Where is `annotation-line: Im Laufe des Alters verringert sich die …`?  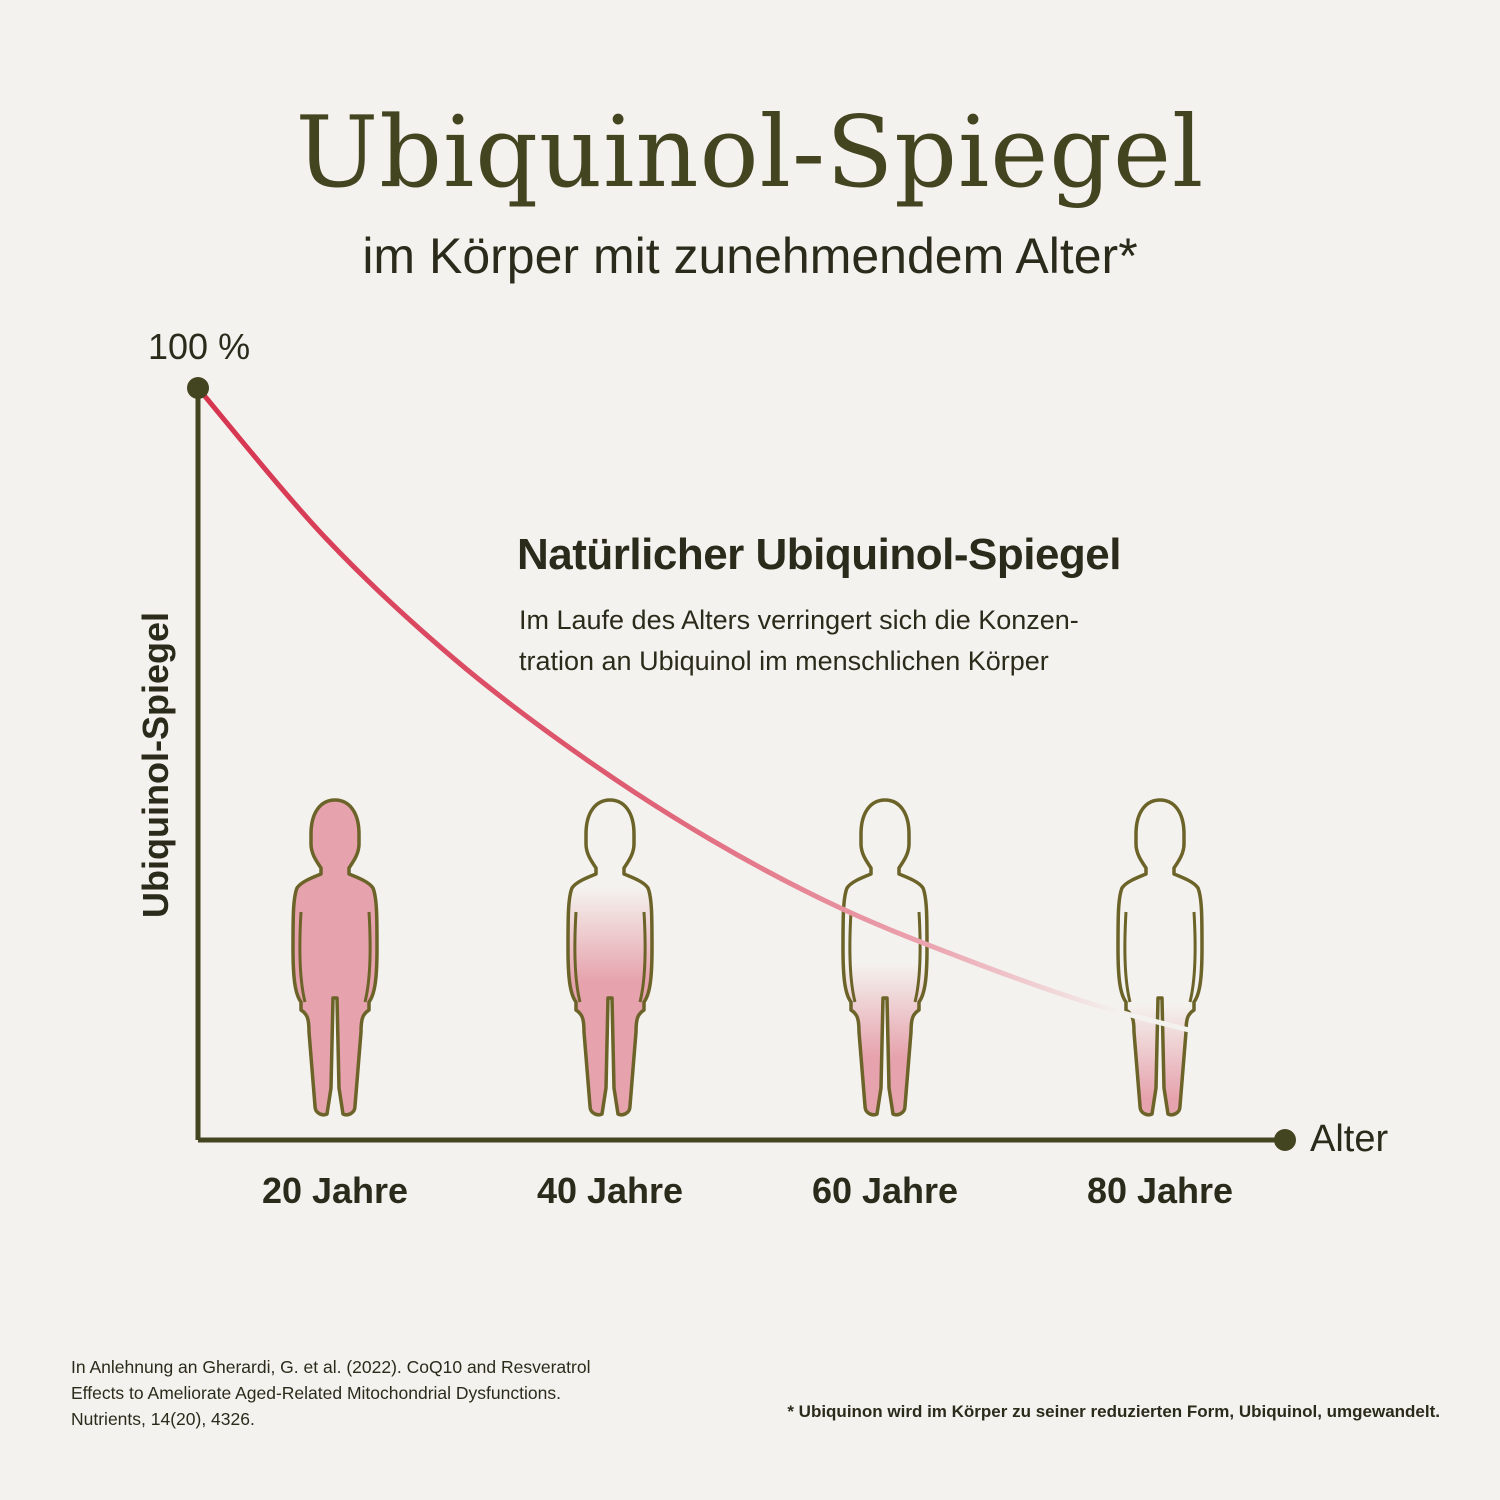
annotation-line: Im Laufe des Alters verringert sich die … is located at coordinates (799, 620).